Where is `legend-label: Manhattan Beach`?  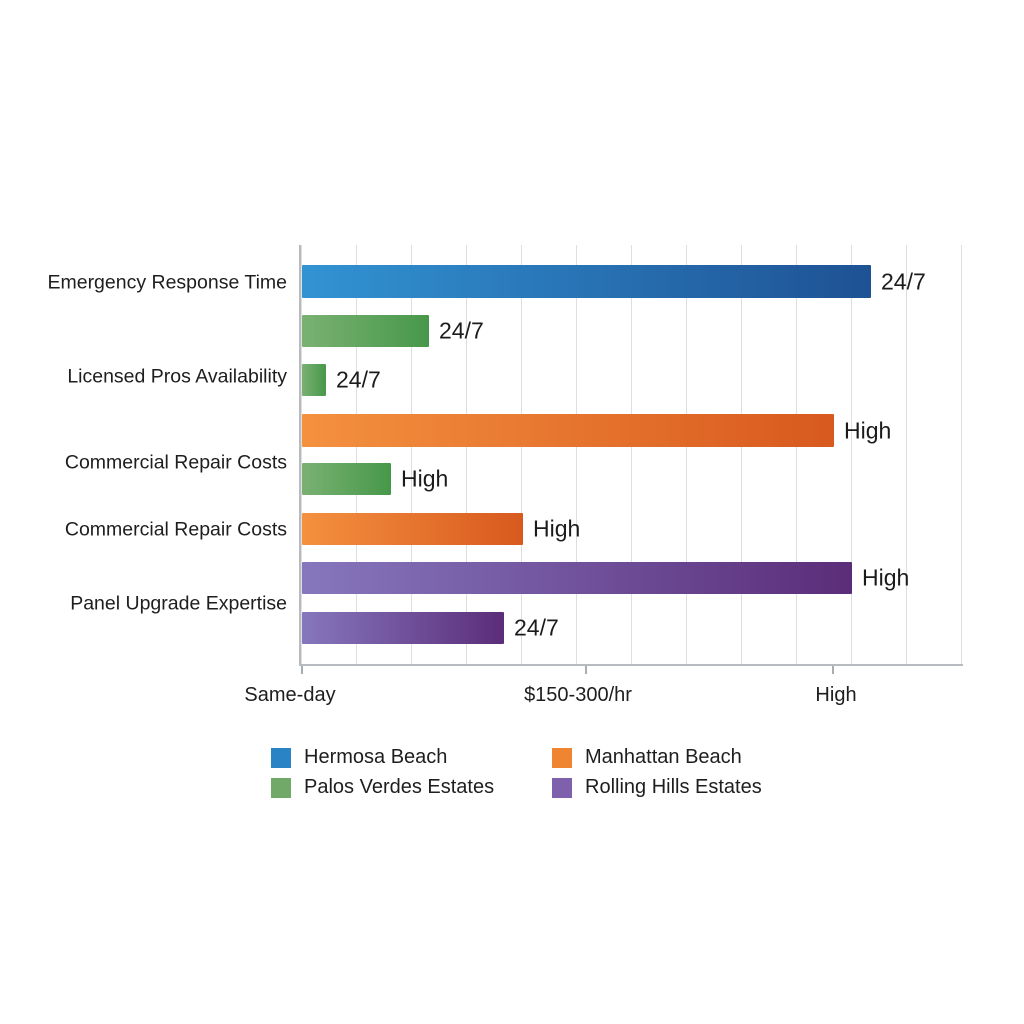 legend-label: Manhattan Beach is located at coordinates (663, 757).